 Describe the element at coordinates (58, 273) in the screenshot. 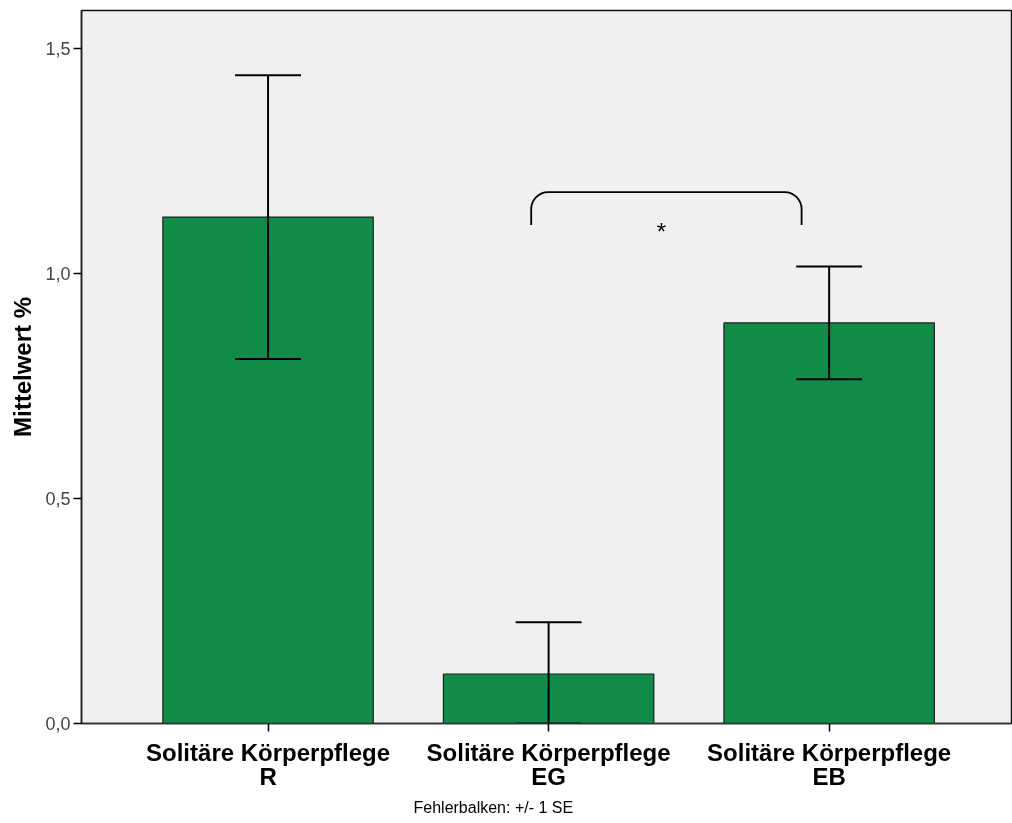

I see `y-tick-label: 1,0` at that location.